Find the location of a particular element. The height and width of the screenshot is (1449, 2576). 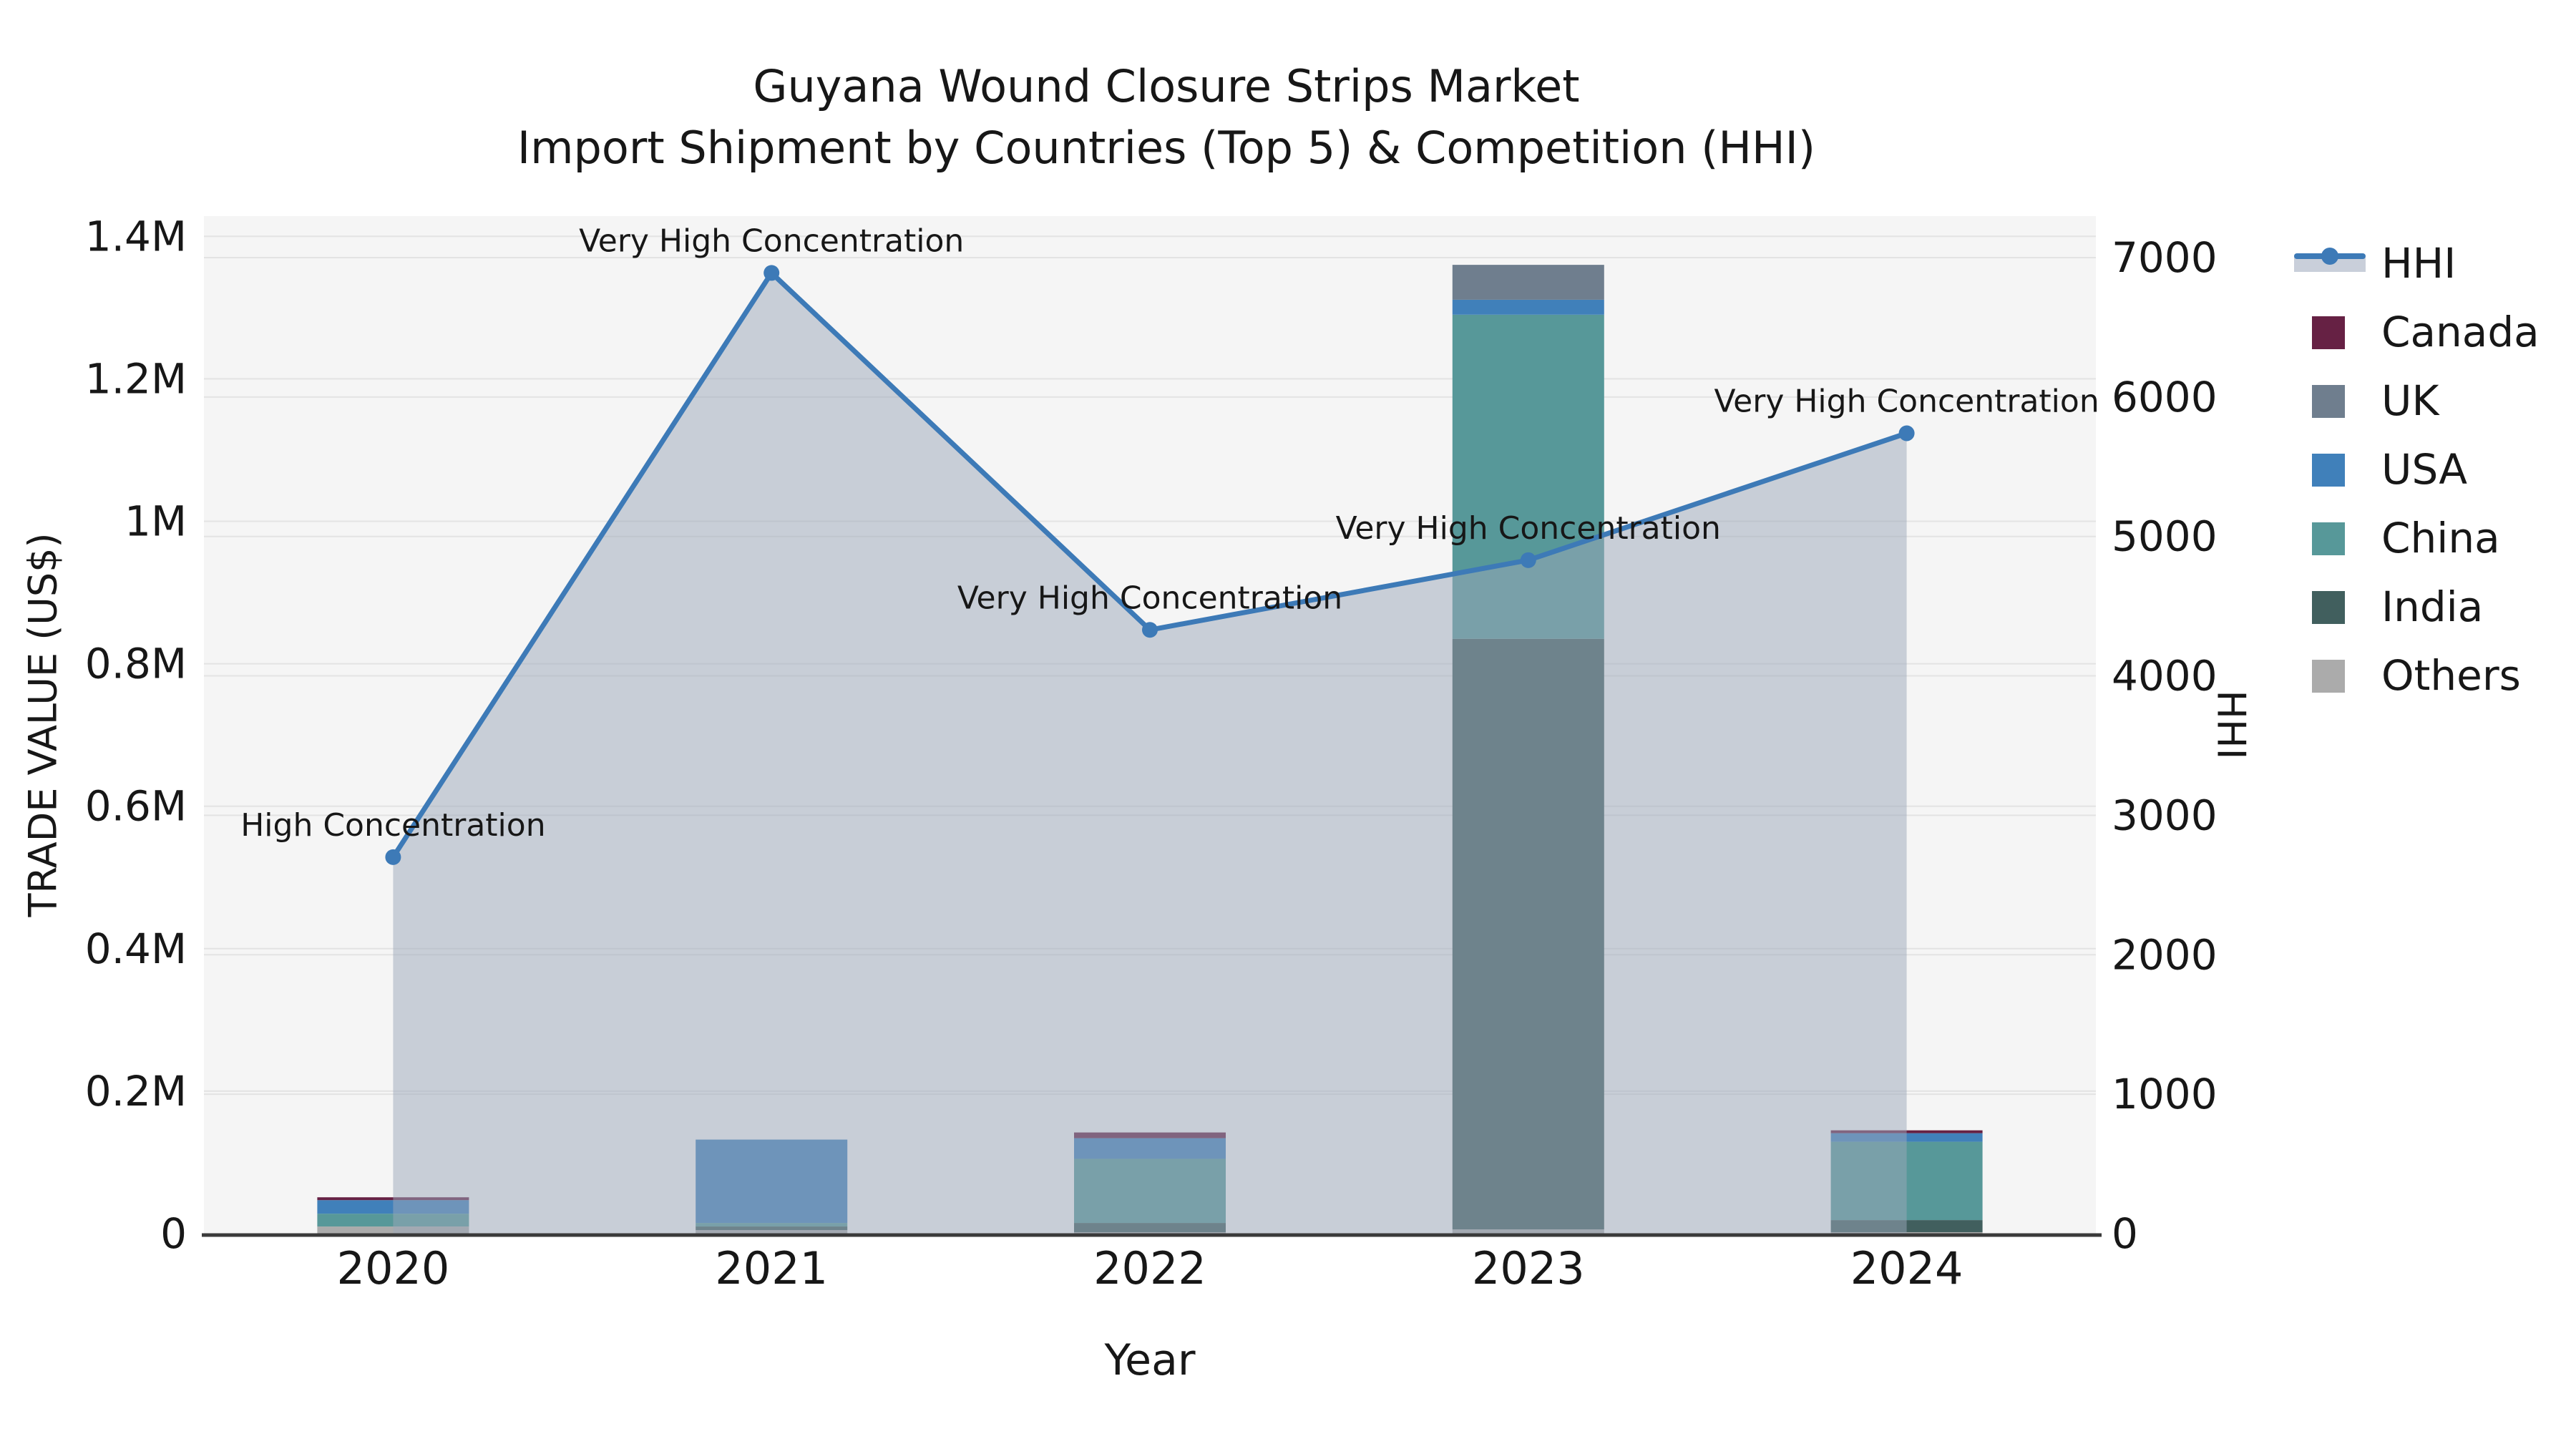

legend-label: UK is located at coordinates (2410, 400).